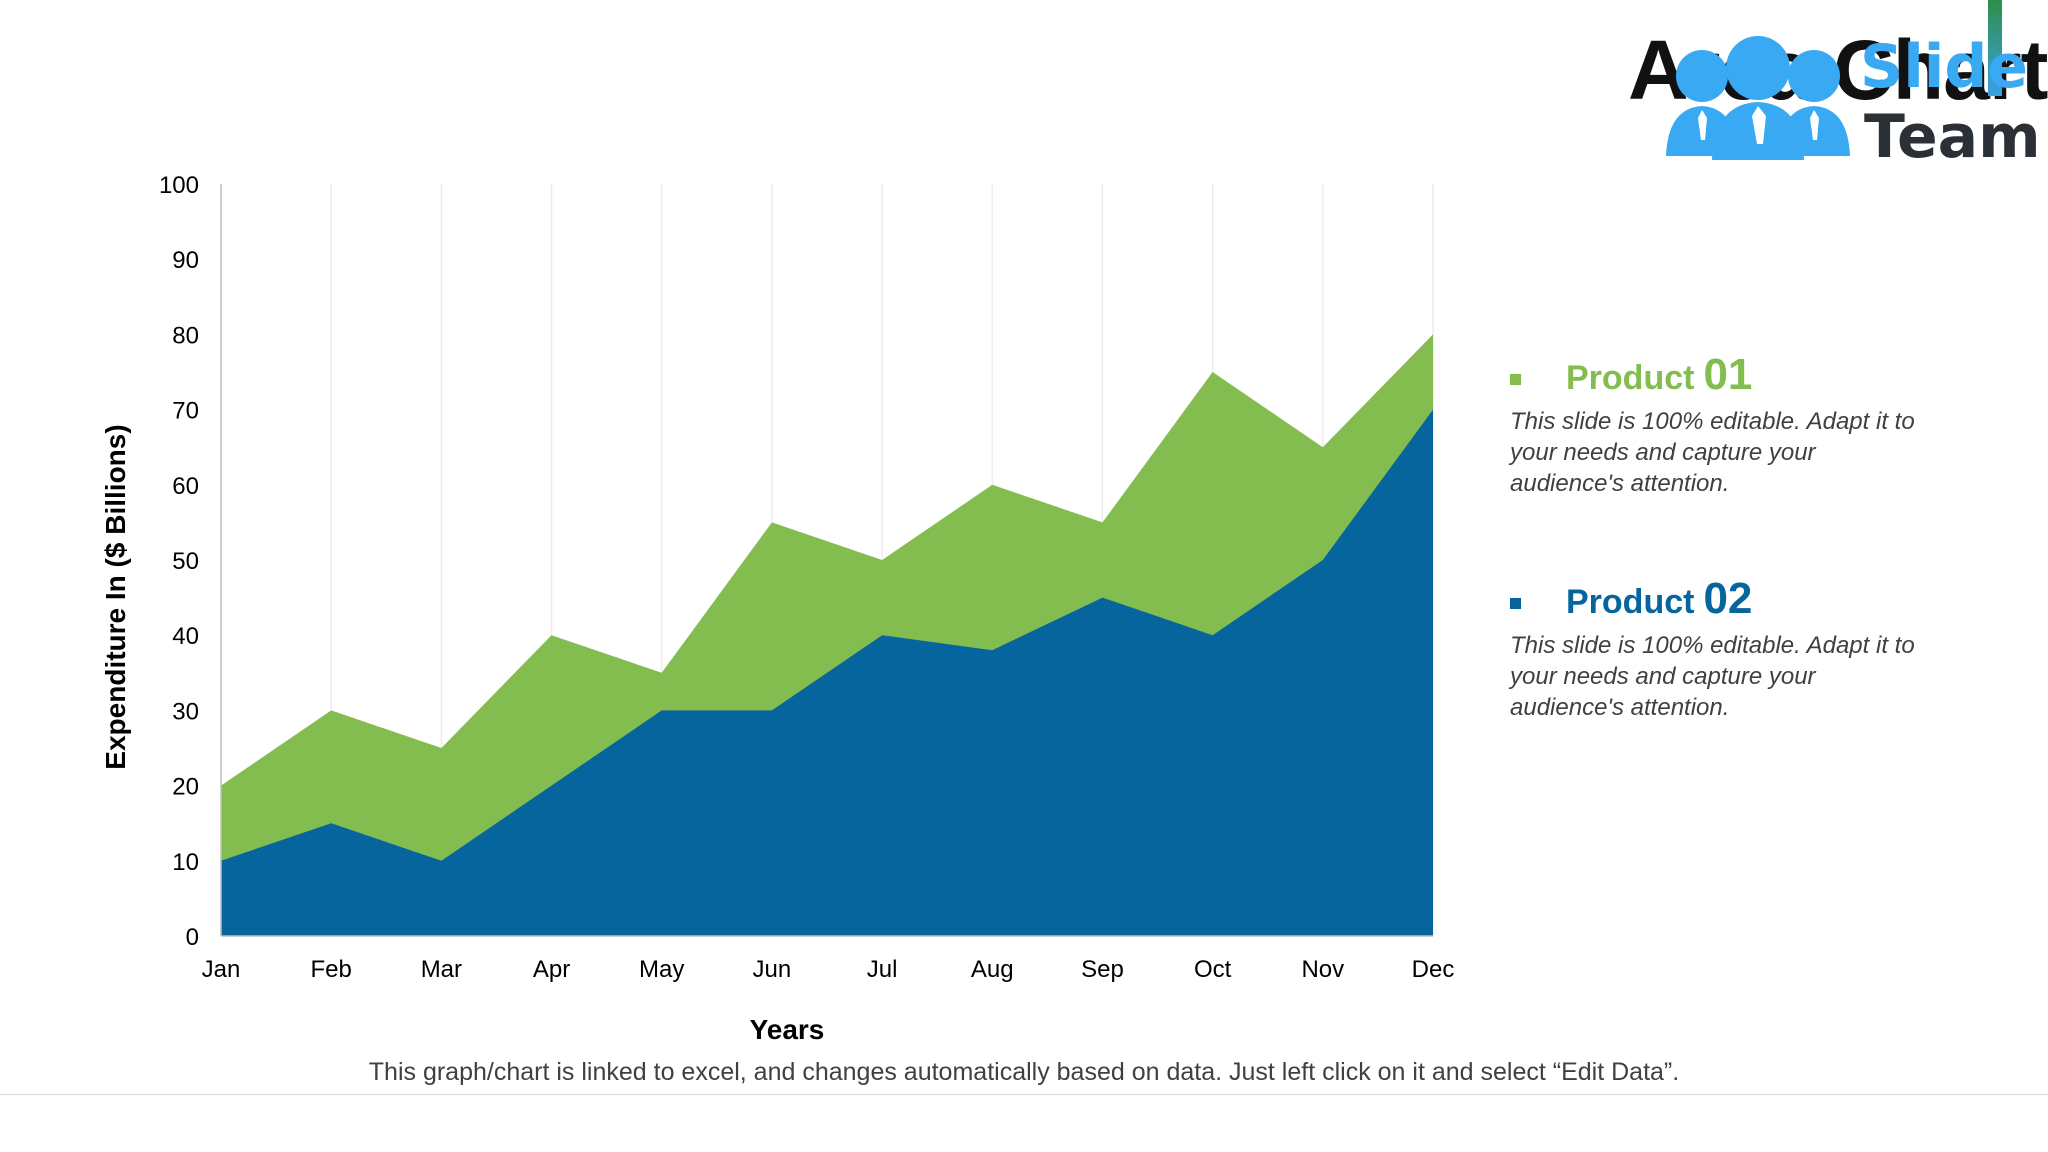 This screenshot has height=1152, width=2048. Describe the element at coordinates (661, 969) in the screenshot. I see `x-tick-label-may: May` at that location.